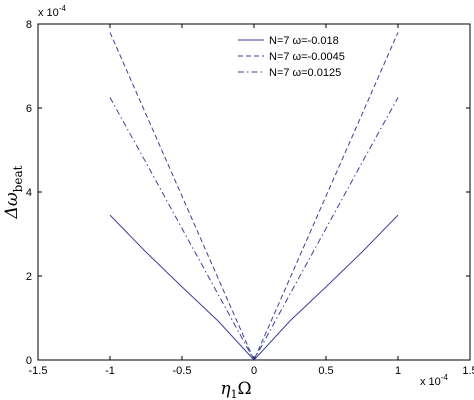 The height and width of the screenshot is (400, 474). What do you see at coordinates (29, 277) in the screenshot?
I see `y-tick-label: 2` at bounding box center [29, 277].